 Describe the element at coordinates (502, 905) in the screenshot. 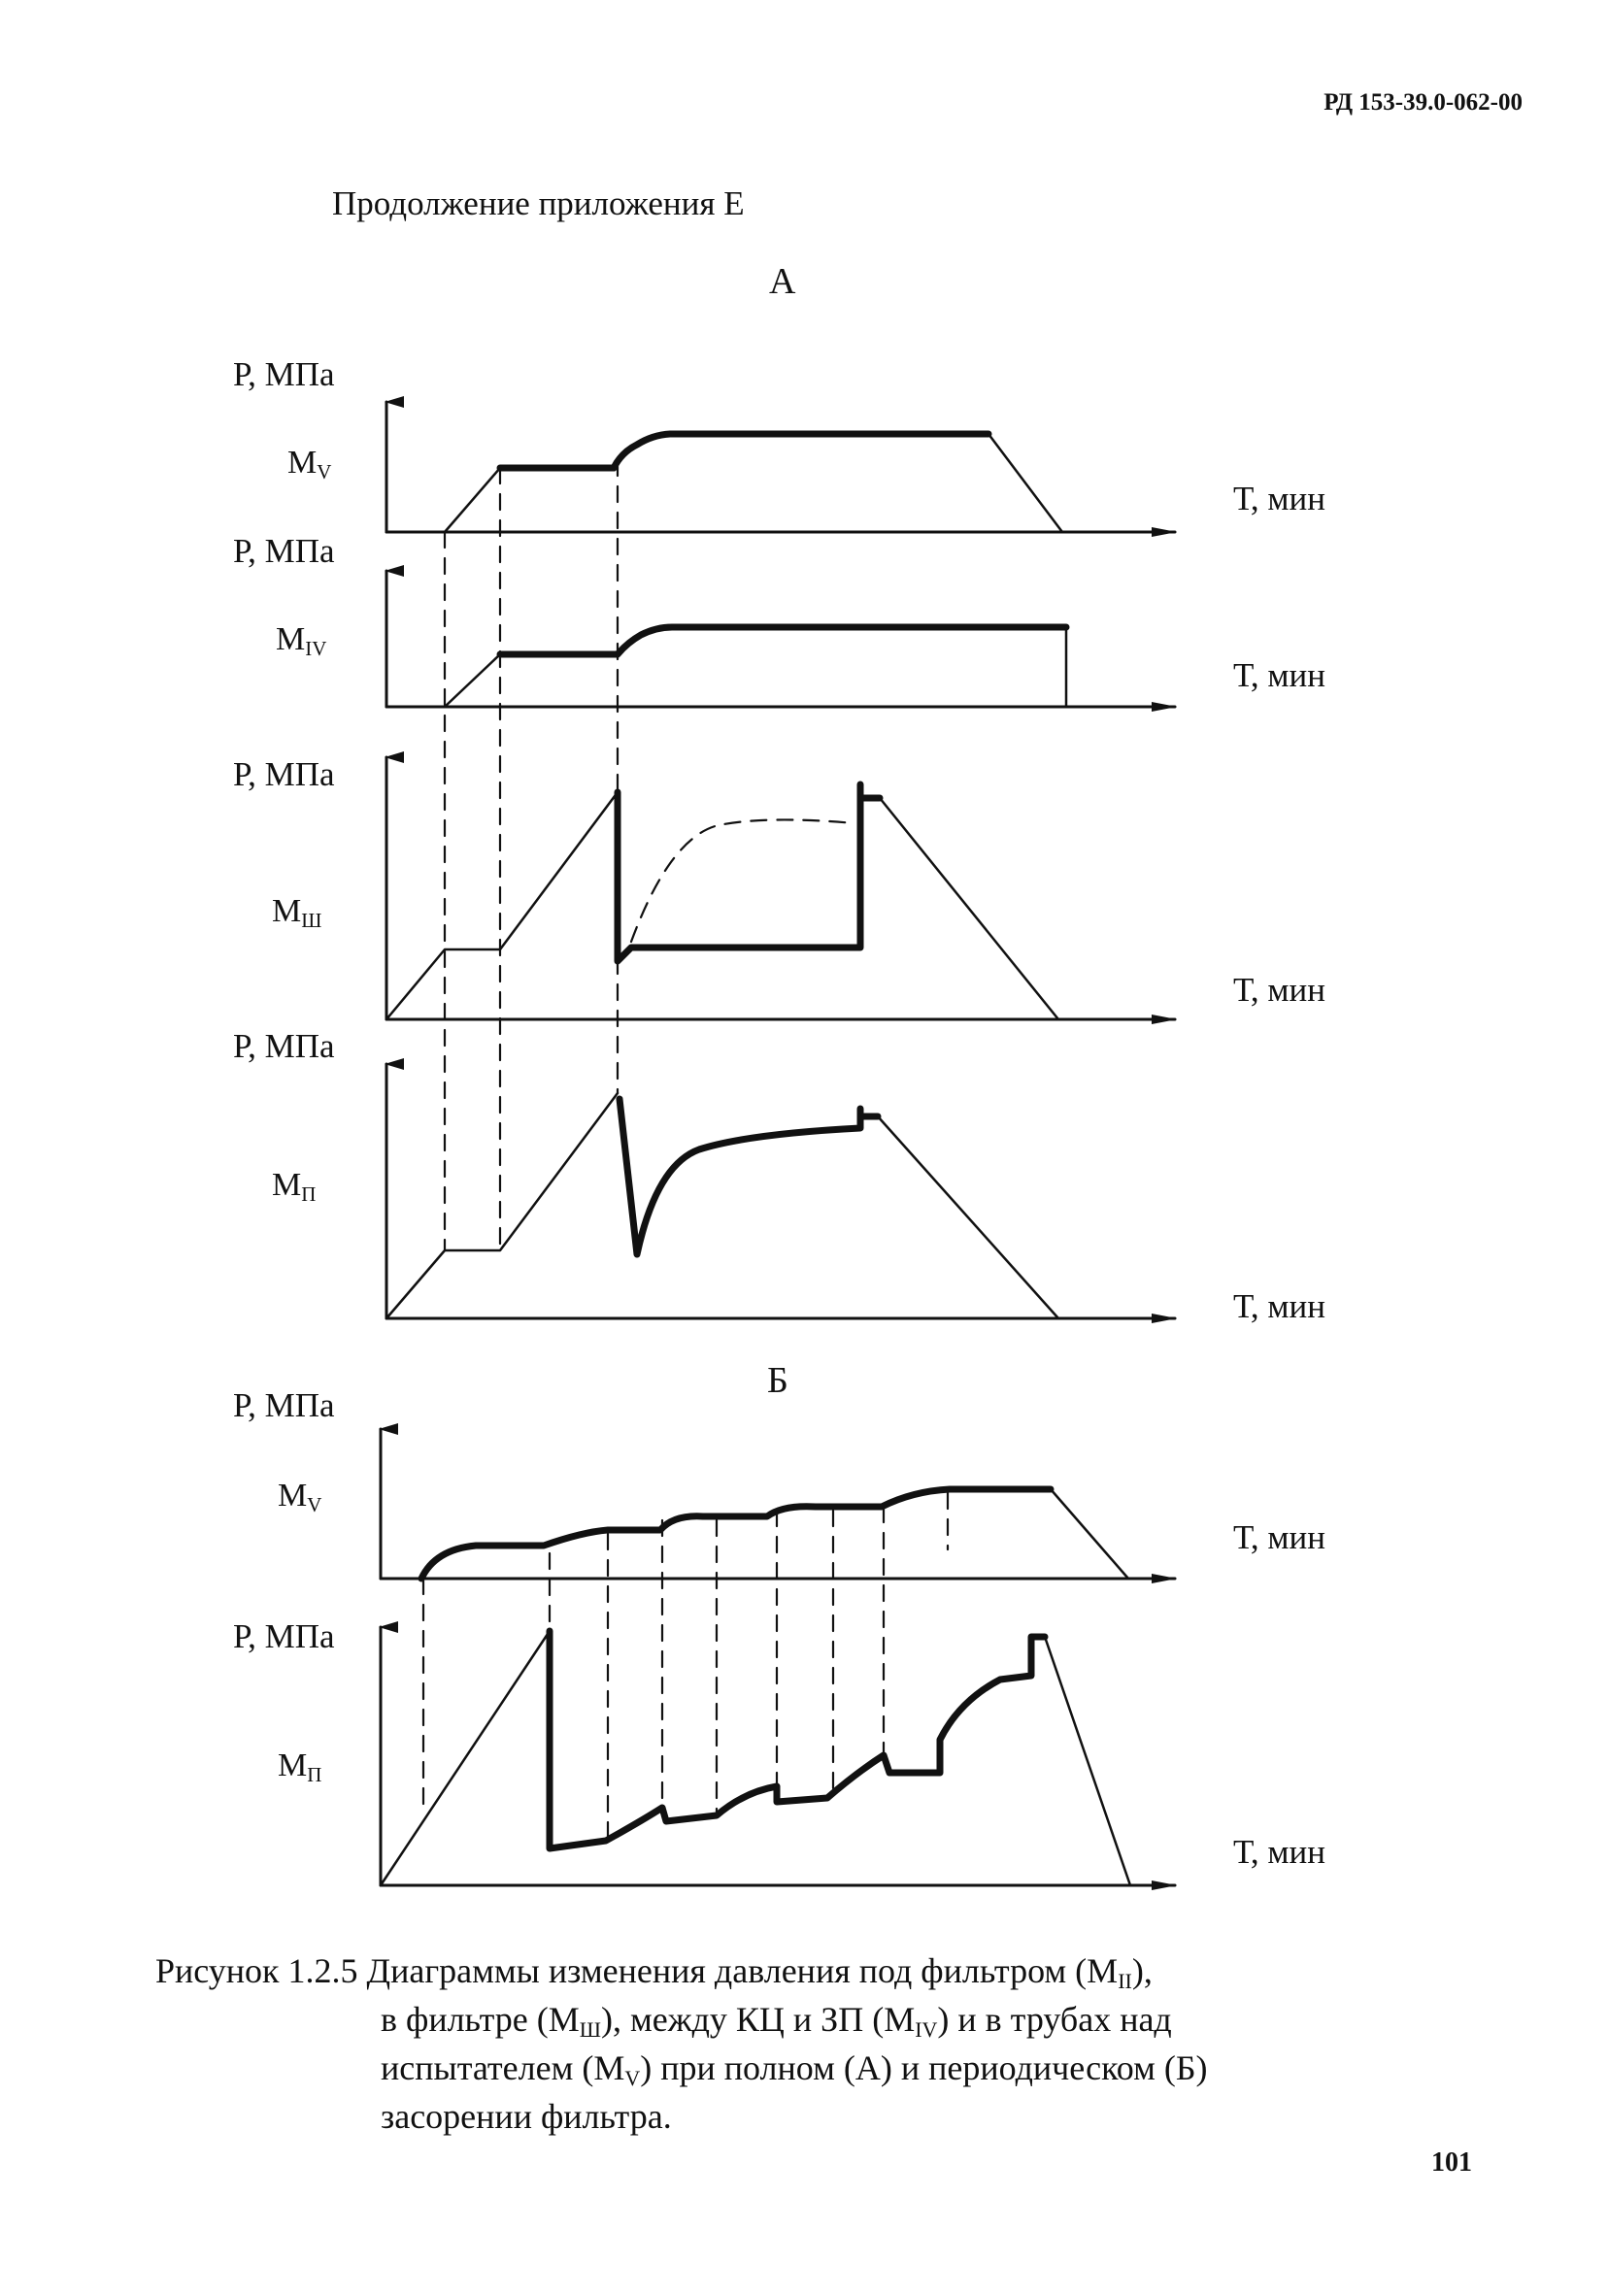

I see `a3-rise` at that location.